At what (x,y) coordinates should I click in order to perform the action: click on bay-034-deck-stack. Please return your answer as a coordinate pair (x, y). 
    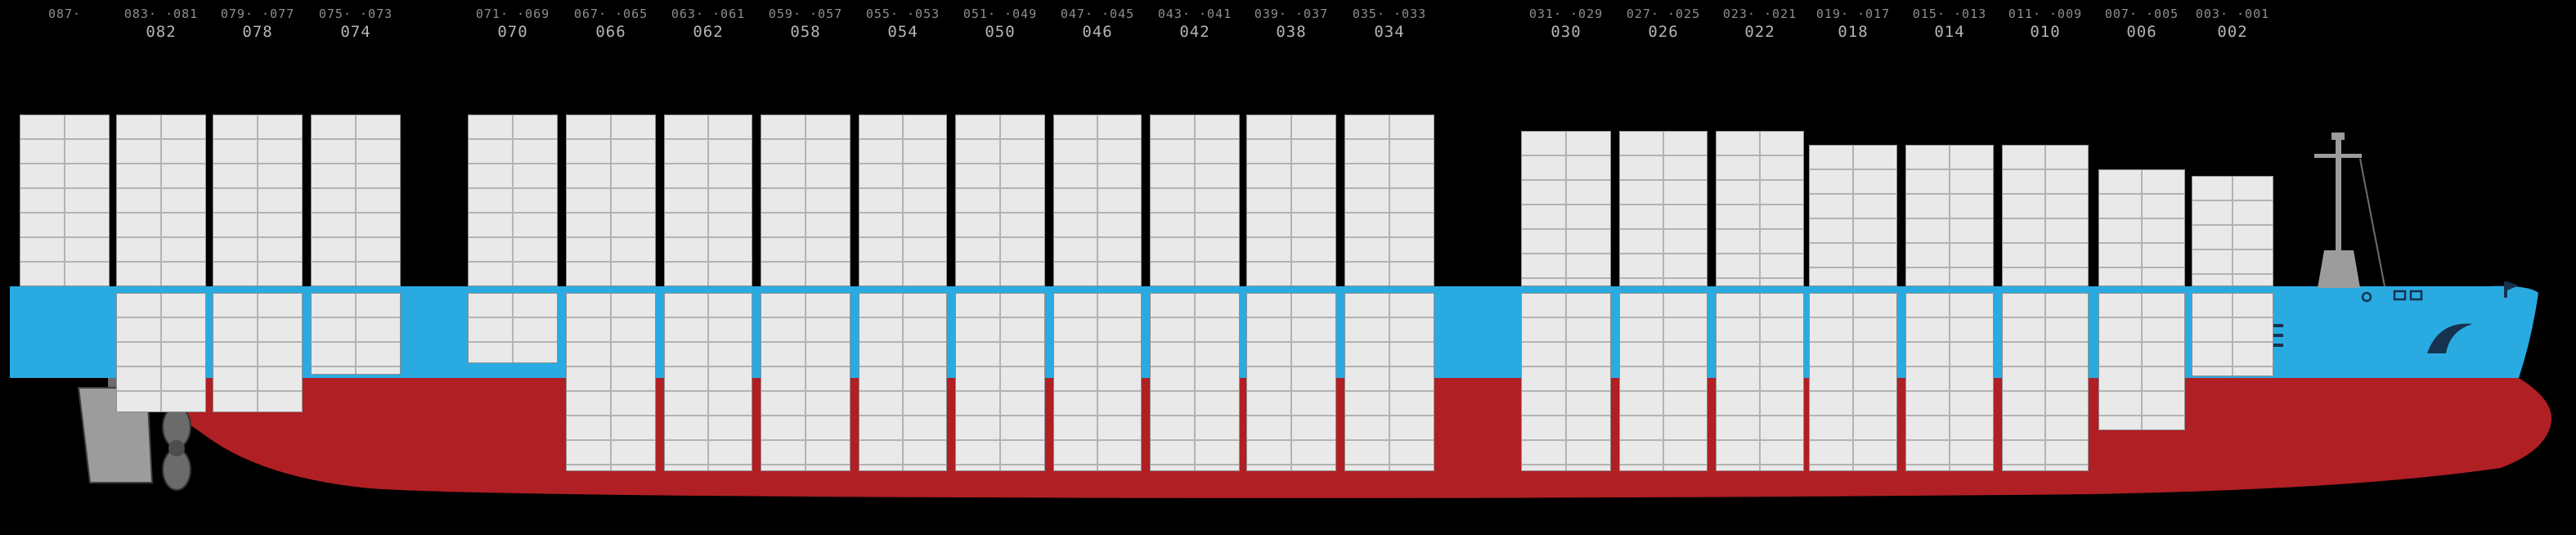
    Looking at the image, I should click on (1389, 201).